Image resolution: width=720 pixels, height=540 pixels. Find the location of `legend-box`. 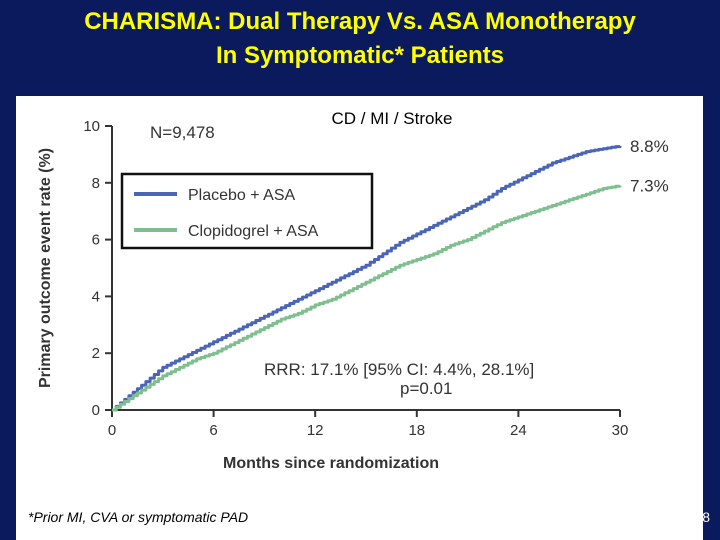

legend-box is located at coordinates (247, 211).